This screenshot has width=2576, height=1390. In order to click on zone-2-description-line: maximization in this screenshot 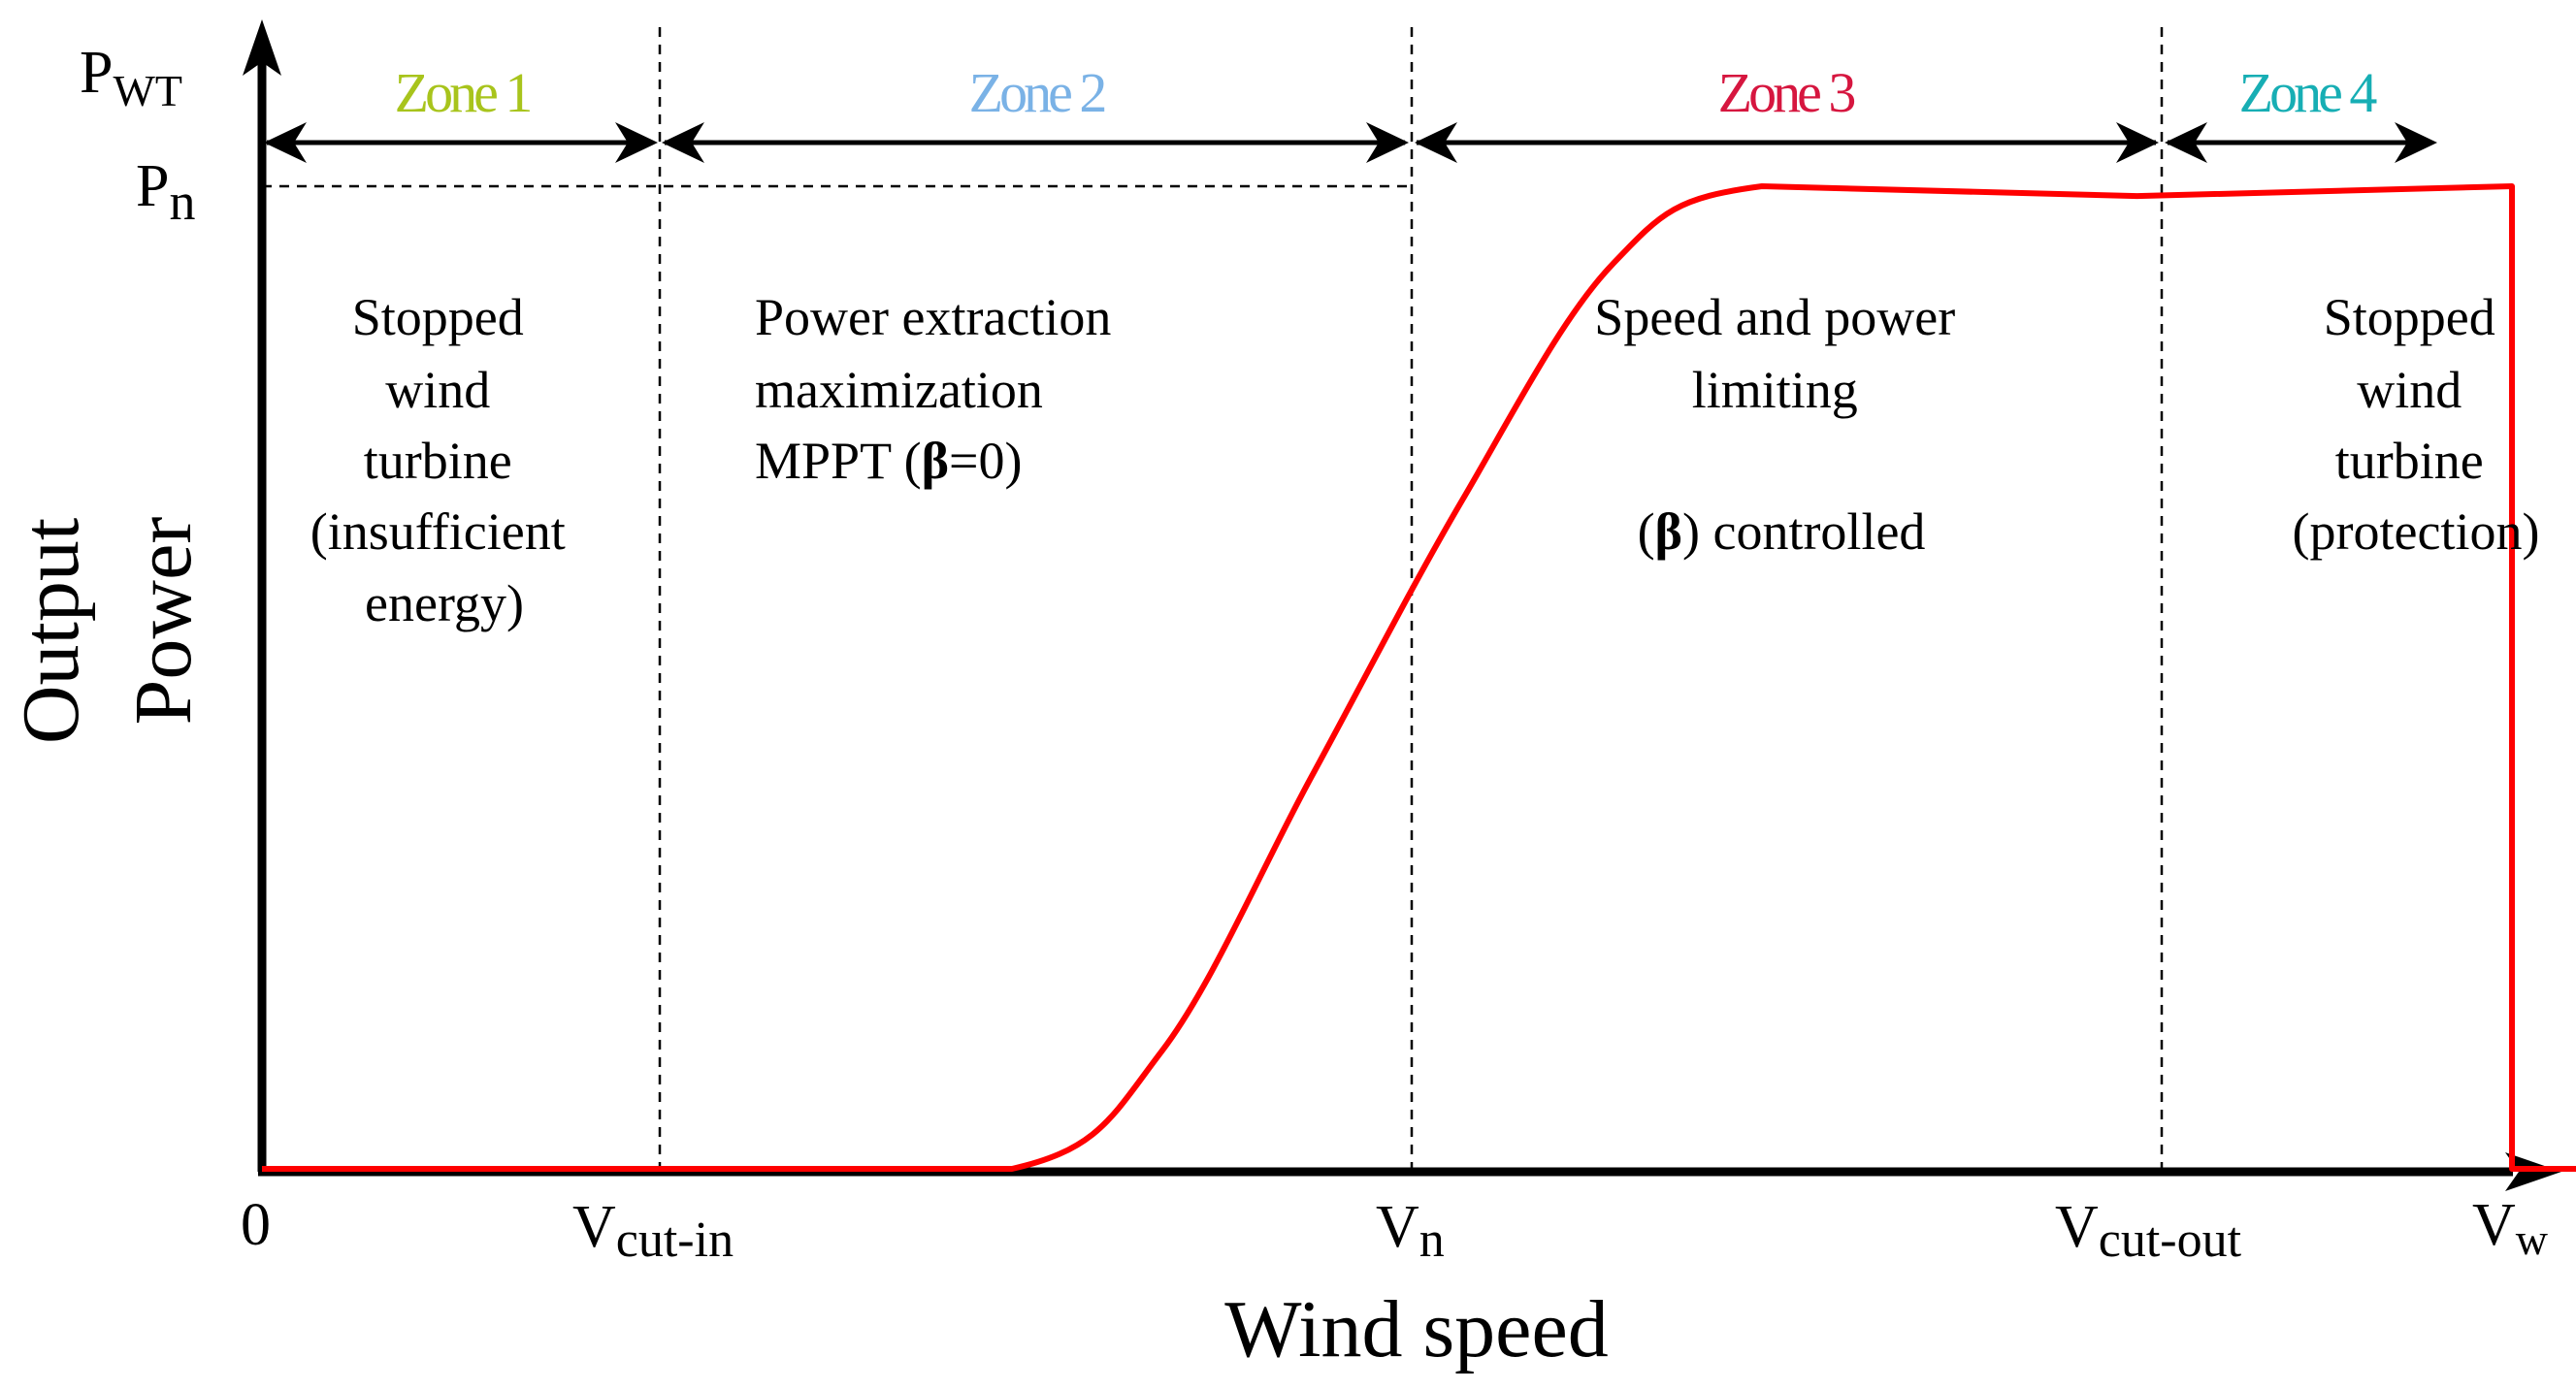, I will do `click(899, 390)`.